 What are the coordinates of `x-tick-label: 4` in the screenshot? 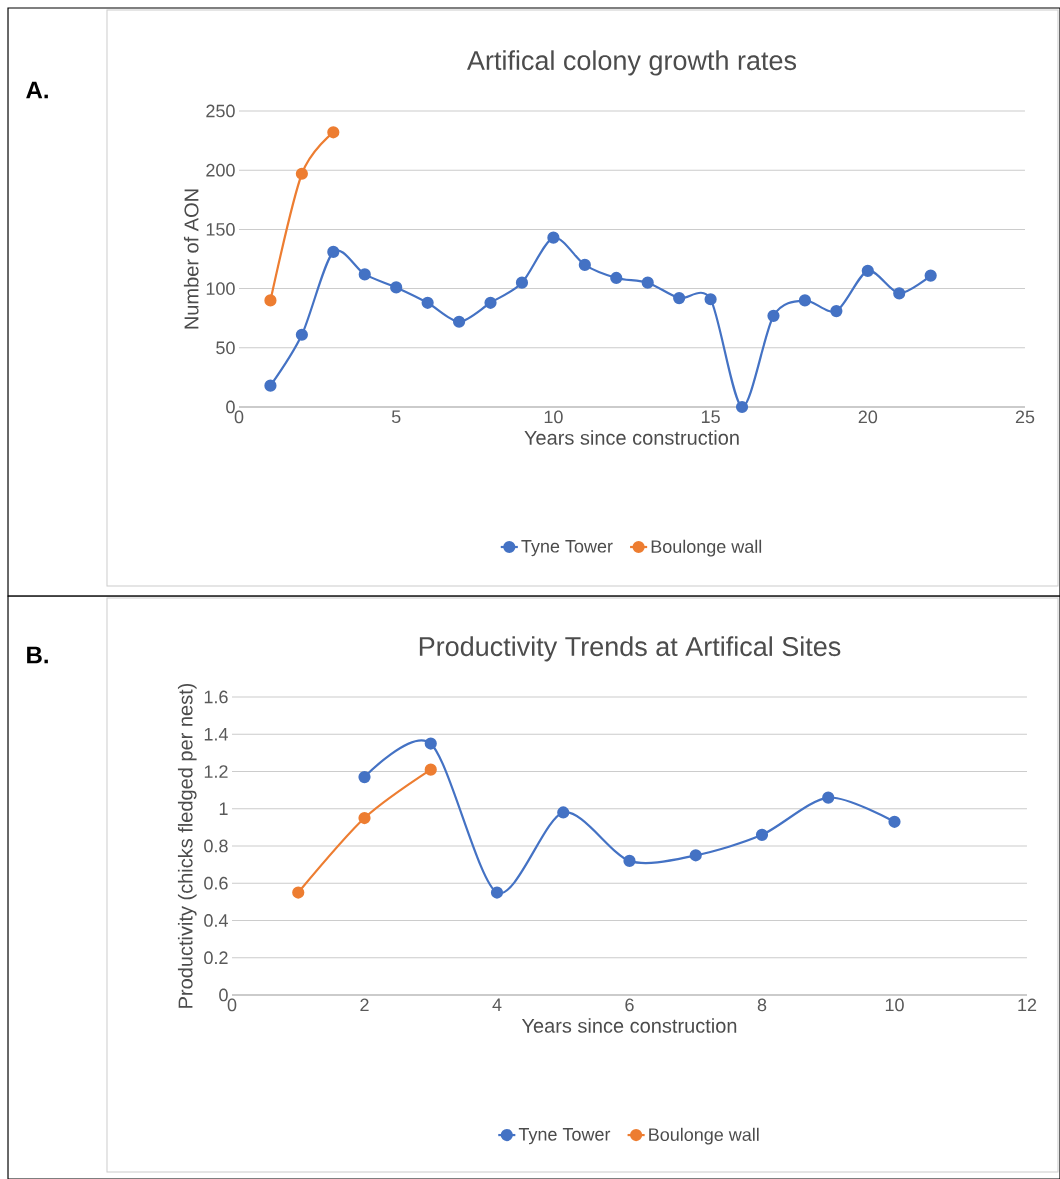 It's located at (497, 1004).